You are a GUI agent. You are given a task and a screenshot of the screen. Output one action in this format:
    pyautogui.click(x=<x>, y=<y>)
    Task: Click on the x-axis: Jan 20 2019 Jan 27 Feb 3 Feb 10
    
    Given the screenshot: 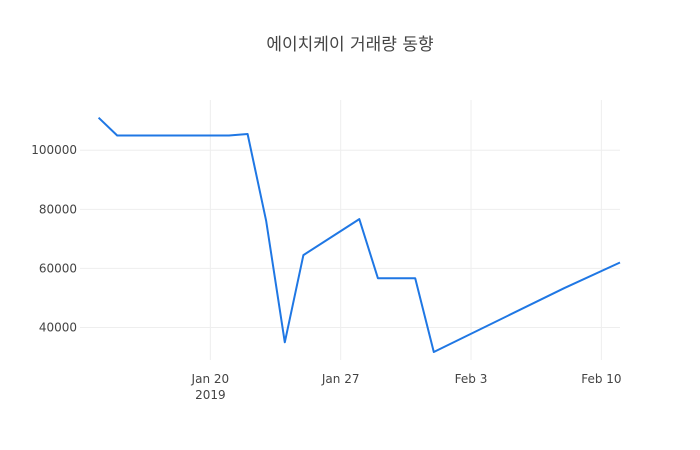 What is the action you would take?
    pyautogui.click(x=406, y=387)
    